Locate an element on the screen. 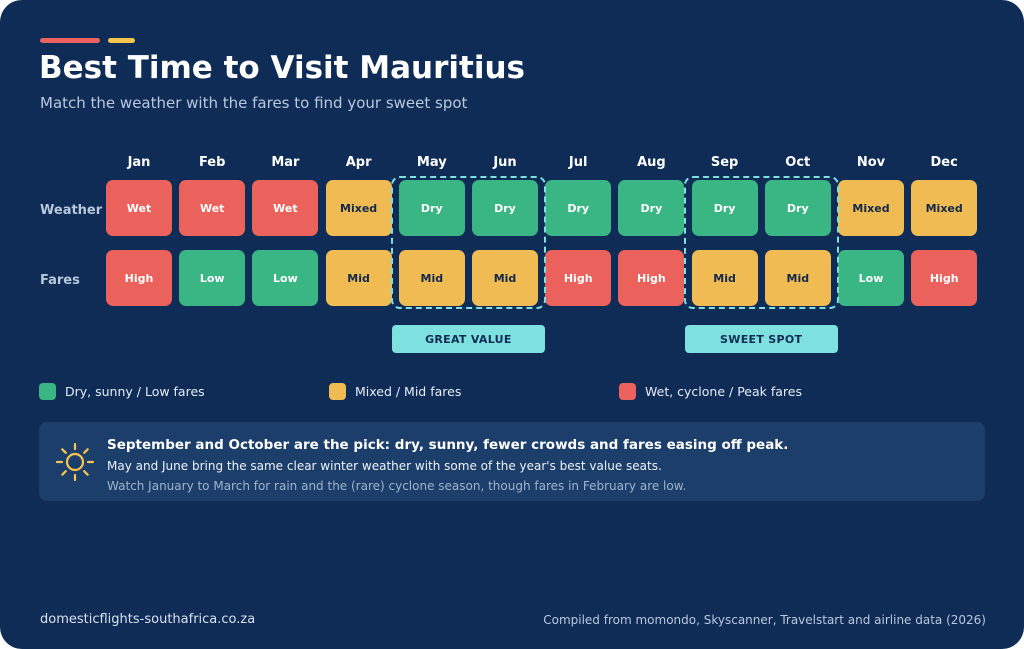  legend-item-green: Dry, sunny / Low fares is located at coordinates (122, 391).